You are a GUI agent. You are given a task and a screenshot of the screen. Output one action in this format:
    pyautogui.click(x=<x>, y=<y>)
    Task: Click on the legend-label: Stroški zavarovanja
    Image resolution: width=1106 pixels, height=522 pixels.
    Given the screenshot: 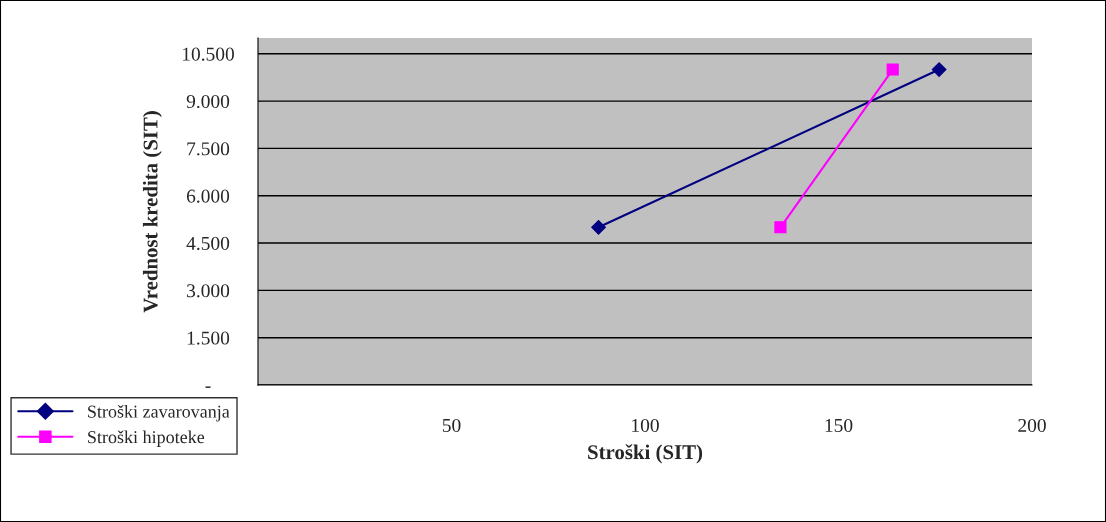 What is the action you would take?
    pyautogui.click(x=159, y=413)
    